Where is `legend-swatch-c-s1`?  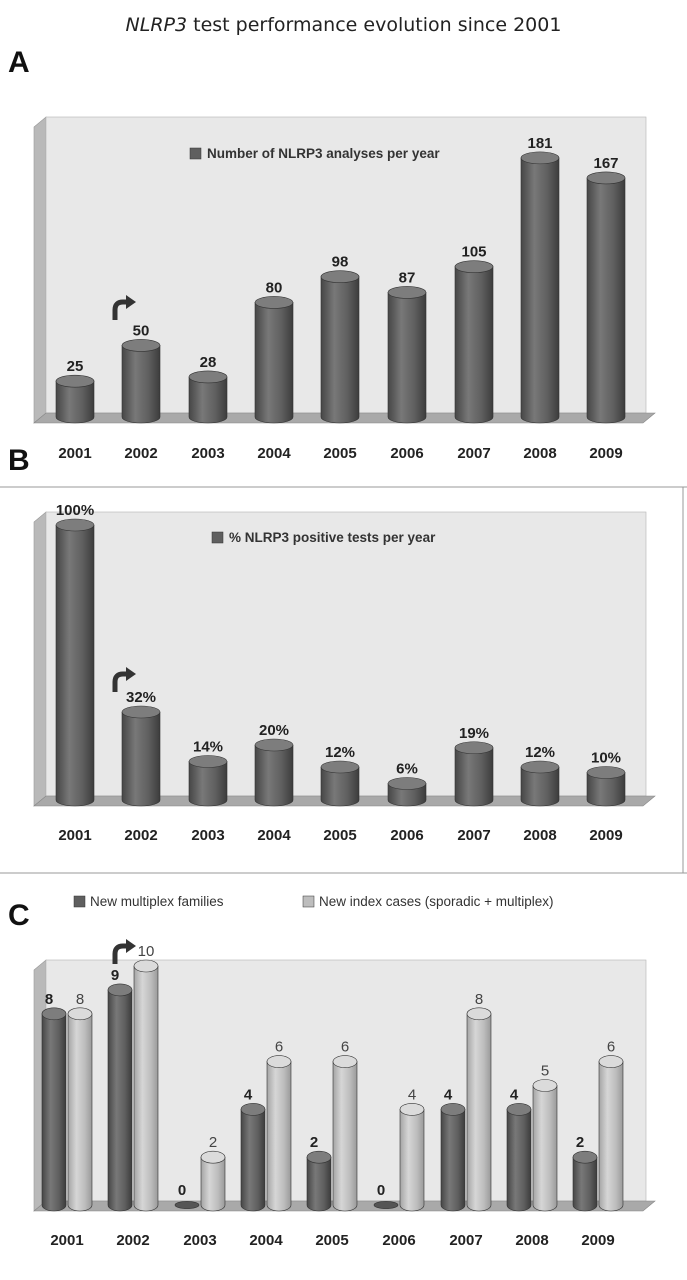 legend-swatch-c-s1 is located at coordinates (79, 901).